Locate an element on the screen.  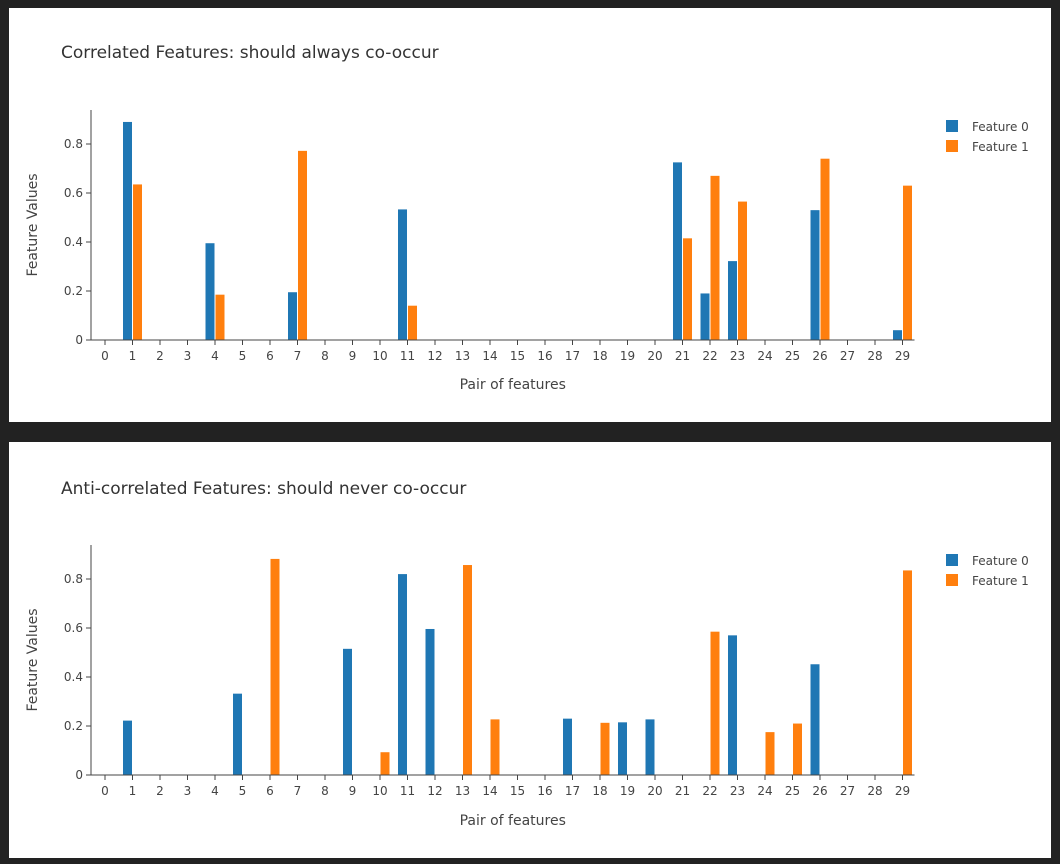
x-tick-label: 2 is located at coordinates (160, 791).